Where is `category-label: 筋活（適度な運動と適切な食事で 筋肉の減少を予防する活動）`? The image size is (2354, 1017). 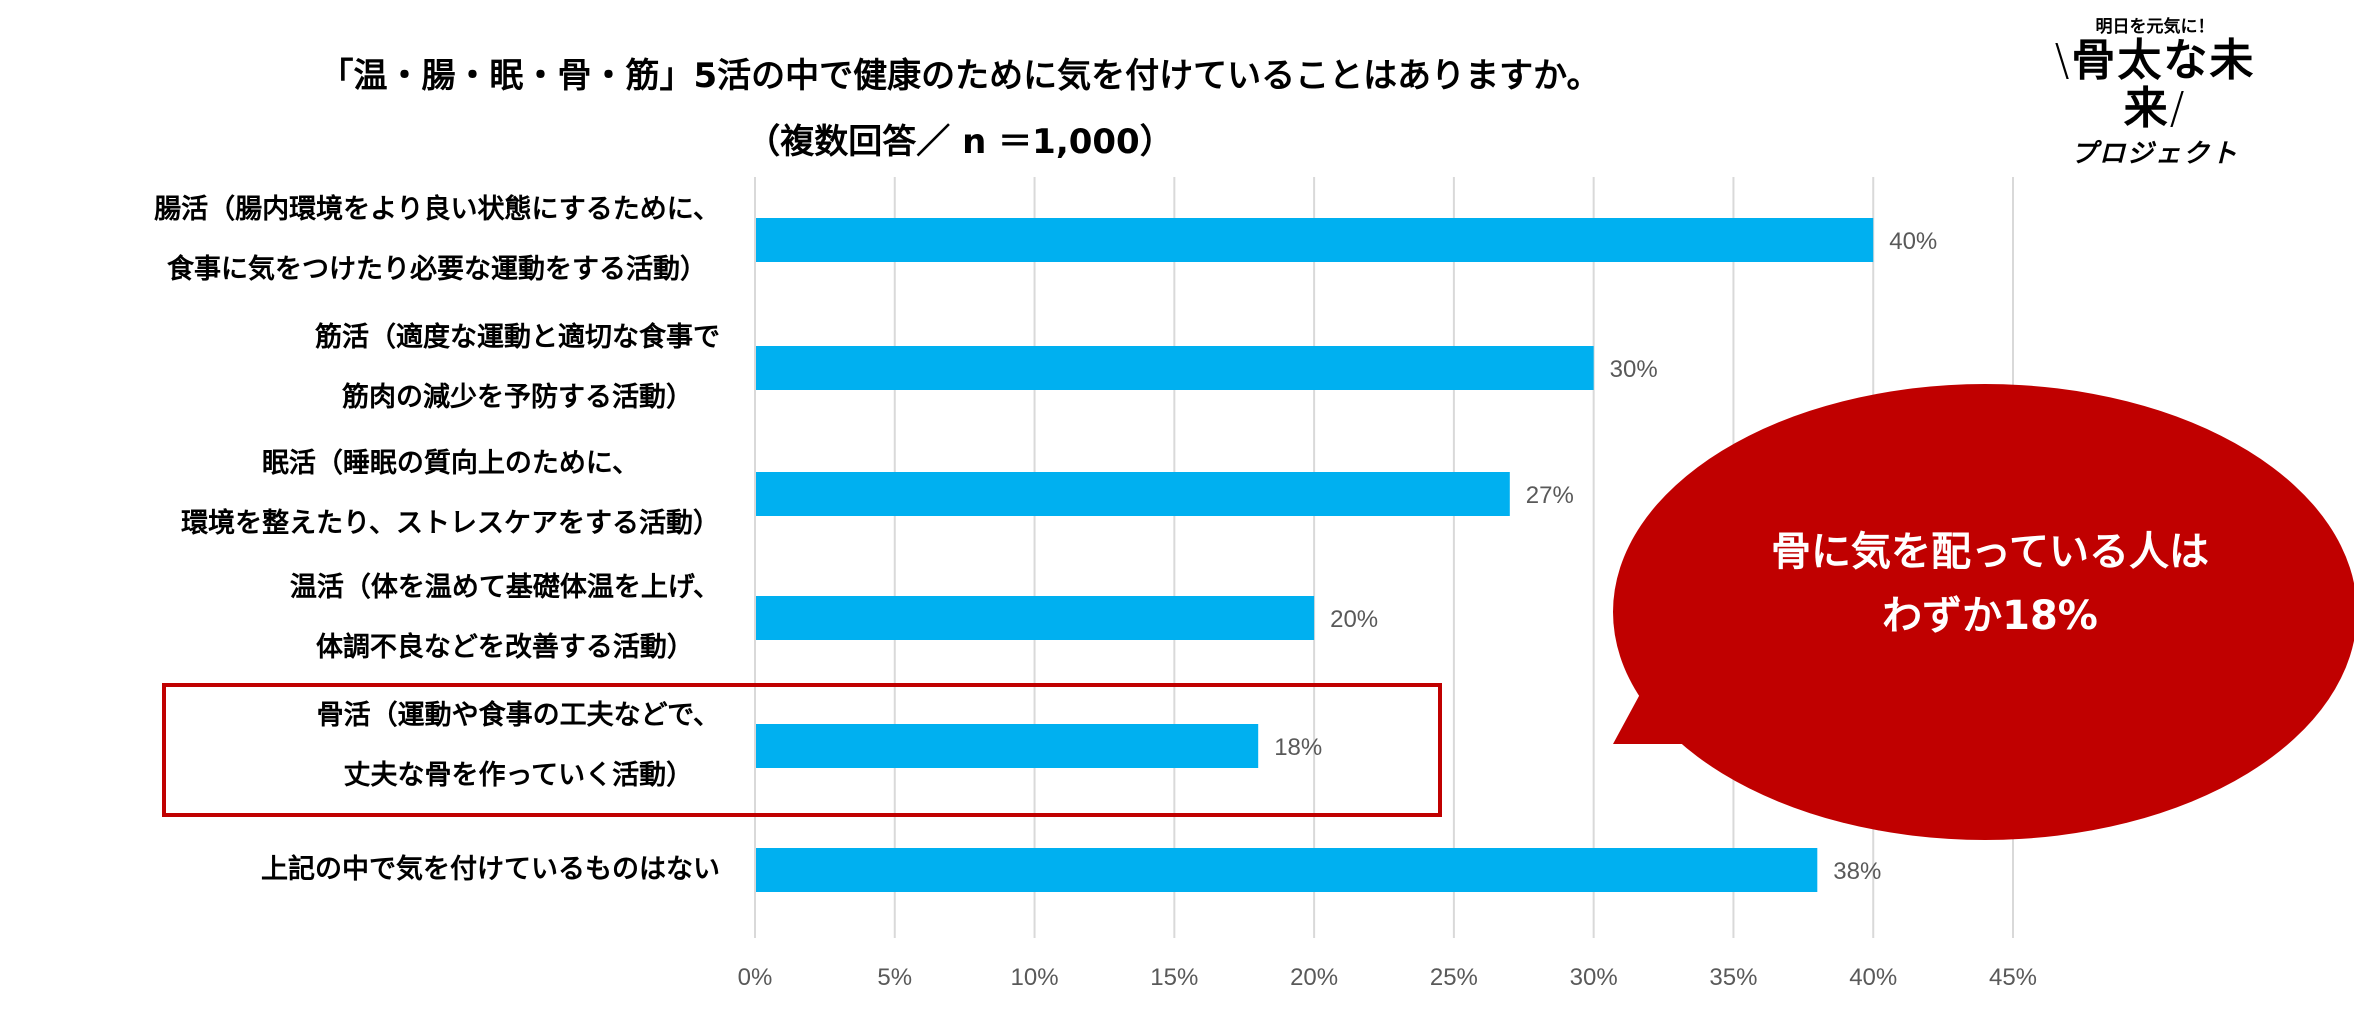 category-label: 筋活（適度な運動と適切な食事で 筋肉の減少を予防する活動） is located at coordinates (517, 368).